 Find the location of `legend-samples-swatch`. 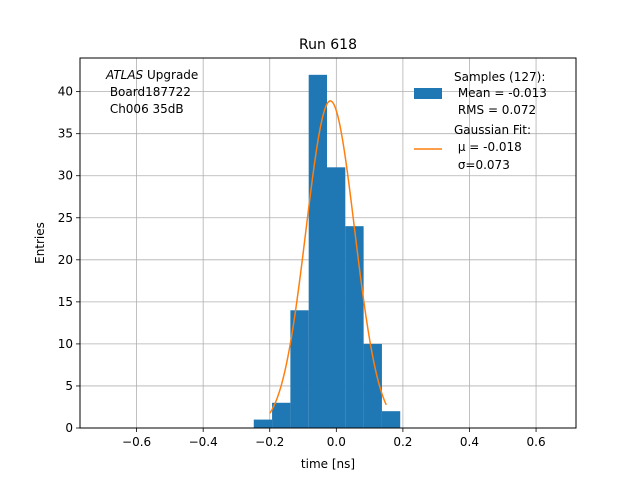

legend-samples-swatch is located at coordinates (428, 93).